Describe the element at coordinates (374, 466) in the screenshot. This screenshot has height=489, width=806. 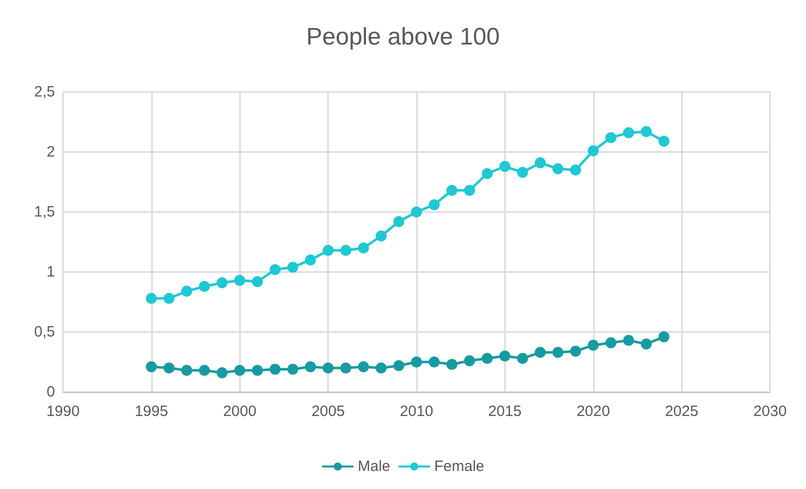
I see `legend-label: Male` at that location.